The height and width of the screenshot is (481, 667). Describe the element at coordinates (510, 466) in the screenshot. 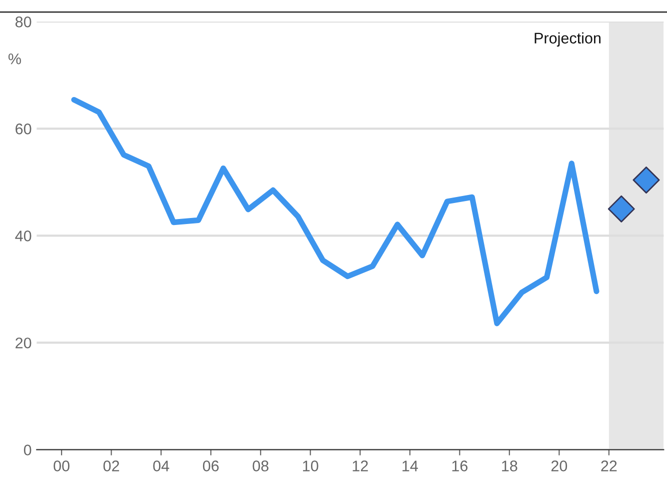

I see `x-tick-label: 18` at that location.